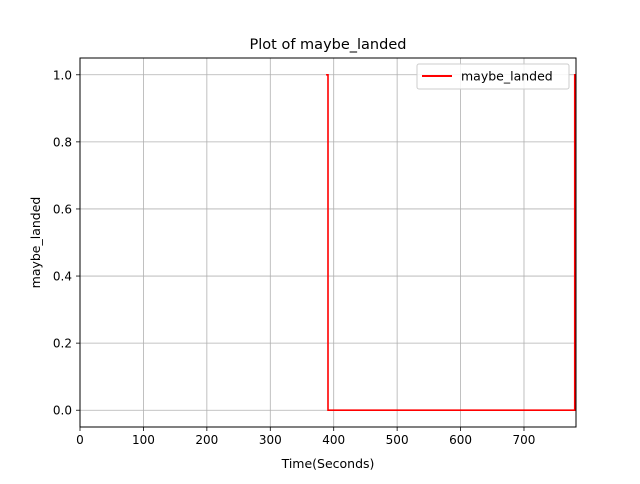  Describe the element at coordinates (460, 440) in the screenshot. I see `x-tick-label: 600` at that location.